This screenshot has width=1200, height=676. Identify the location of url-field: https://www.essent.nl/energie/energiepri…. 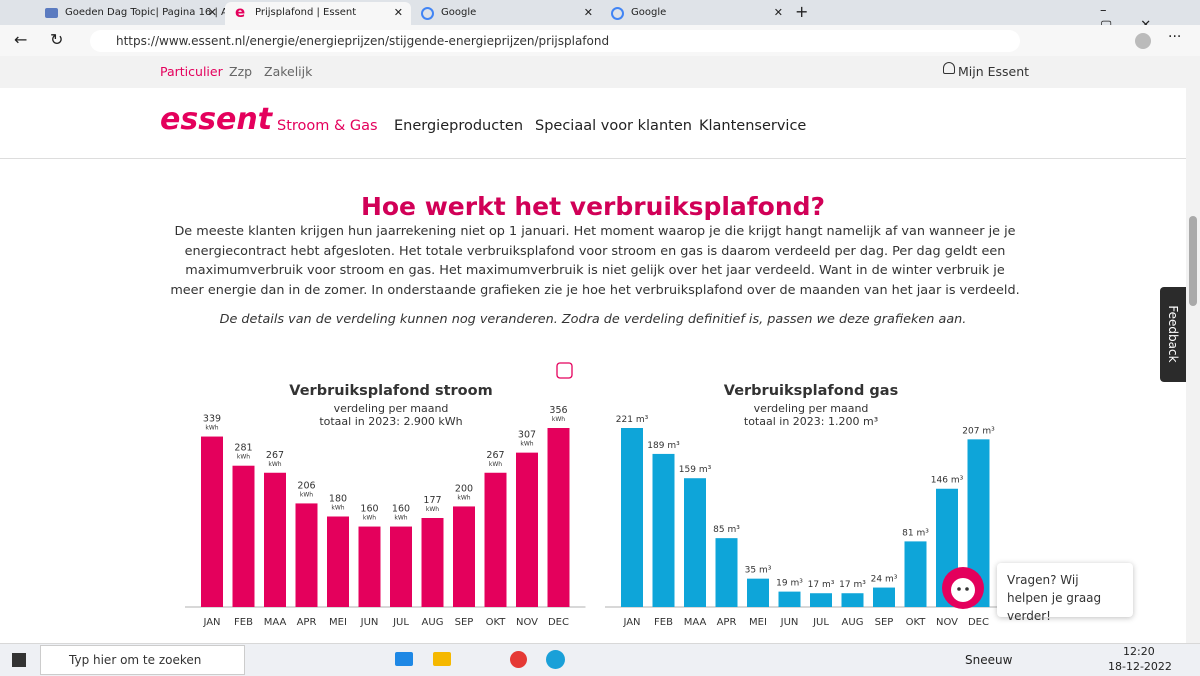
(555, 41).